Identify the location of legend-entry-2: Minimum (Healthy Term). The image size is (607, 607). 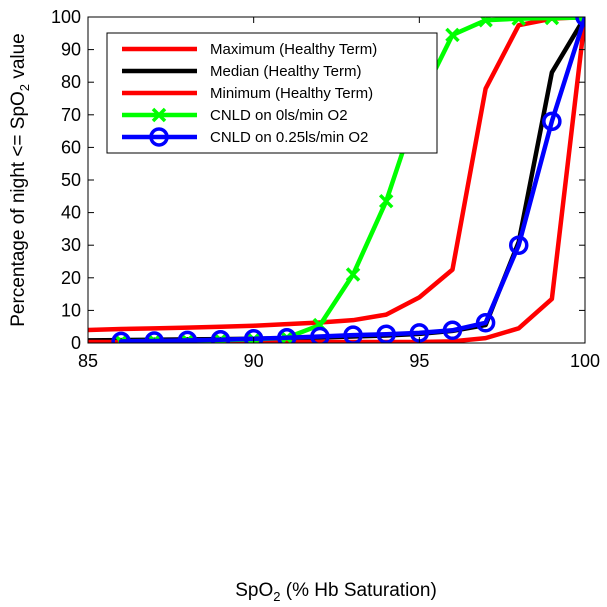
(247, 93).